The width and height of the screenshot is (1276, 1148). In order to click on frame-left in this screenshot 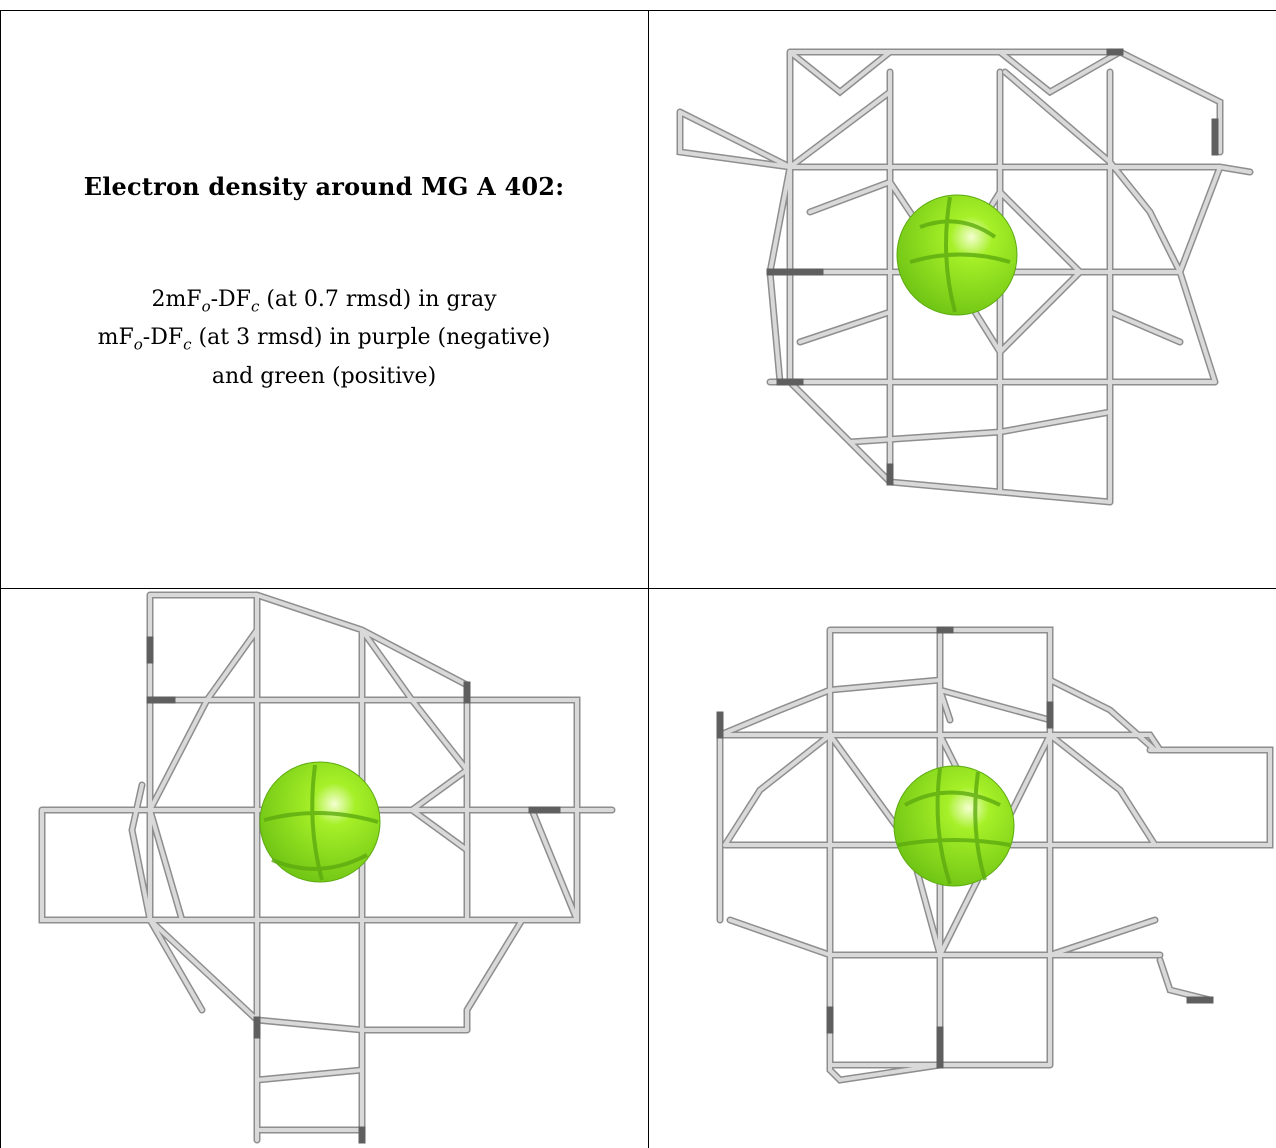, I will do `click(0, 579)`.